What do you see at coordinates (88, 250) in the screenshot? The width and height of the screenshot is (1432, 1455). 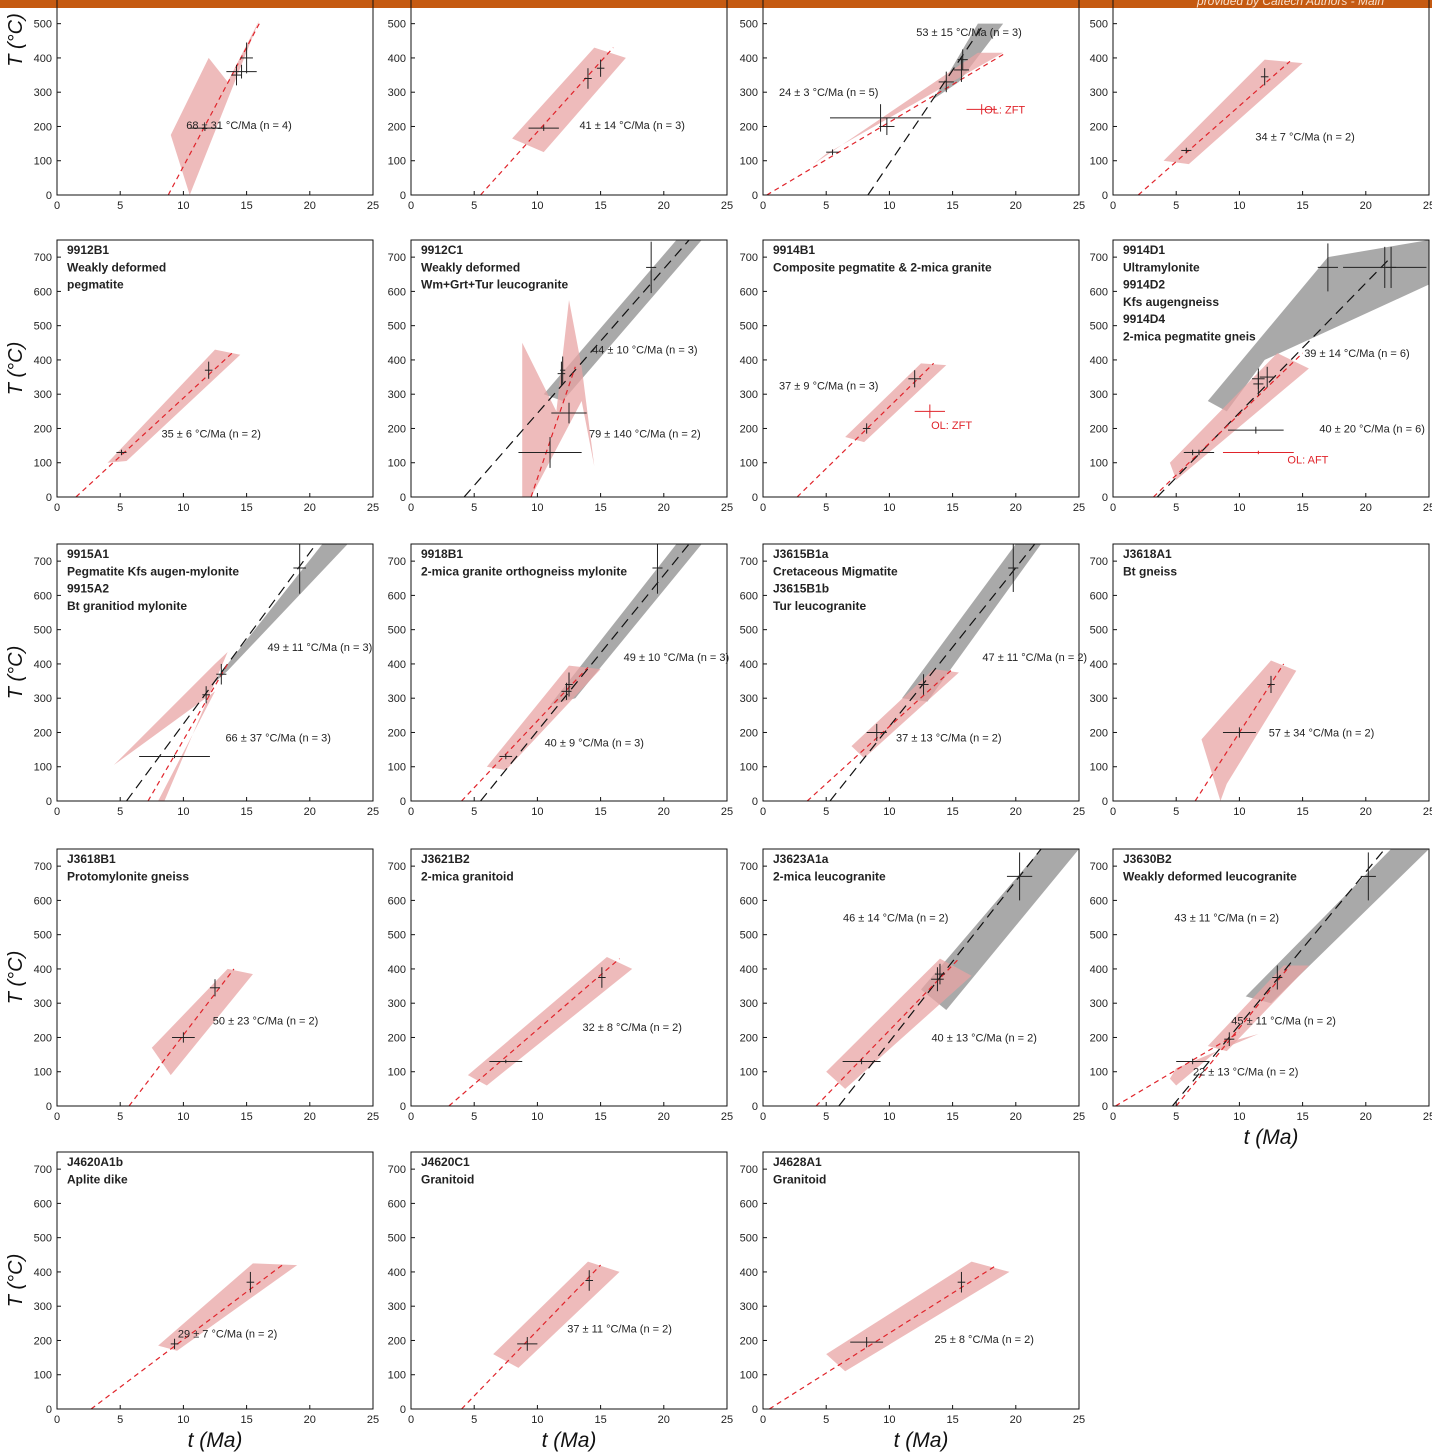 I see `panel-title-line: 9912B1` at bounding box center [88, 250].